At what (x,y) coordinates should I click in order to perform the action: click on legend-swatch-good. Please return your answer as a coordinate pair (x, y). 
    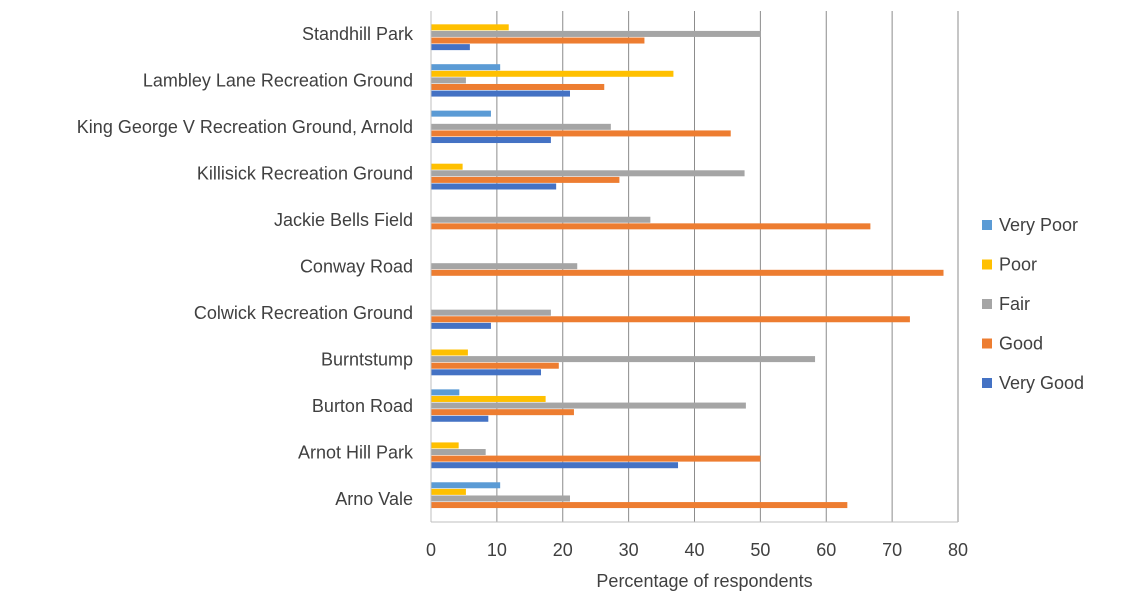
    Looking at the image, I should click on (987, 343).